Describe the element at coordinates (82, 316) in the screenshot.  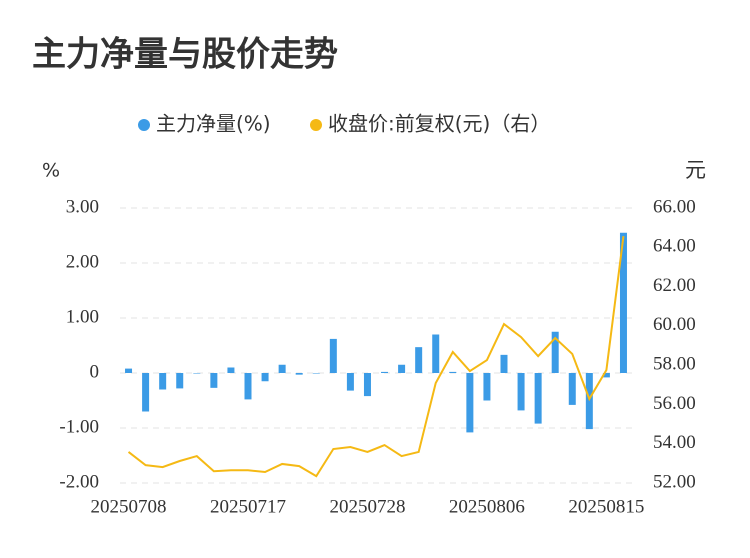
I see `y-tick-label: 1.00` at that location.